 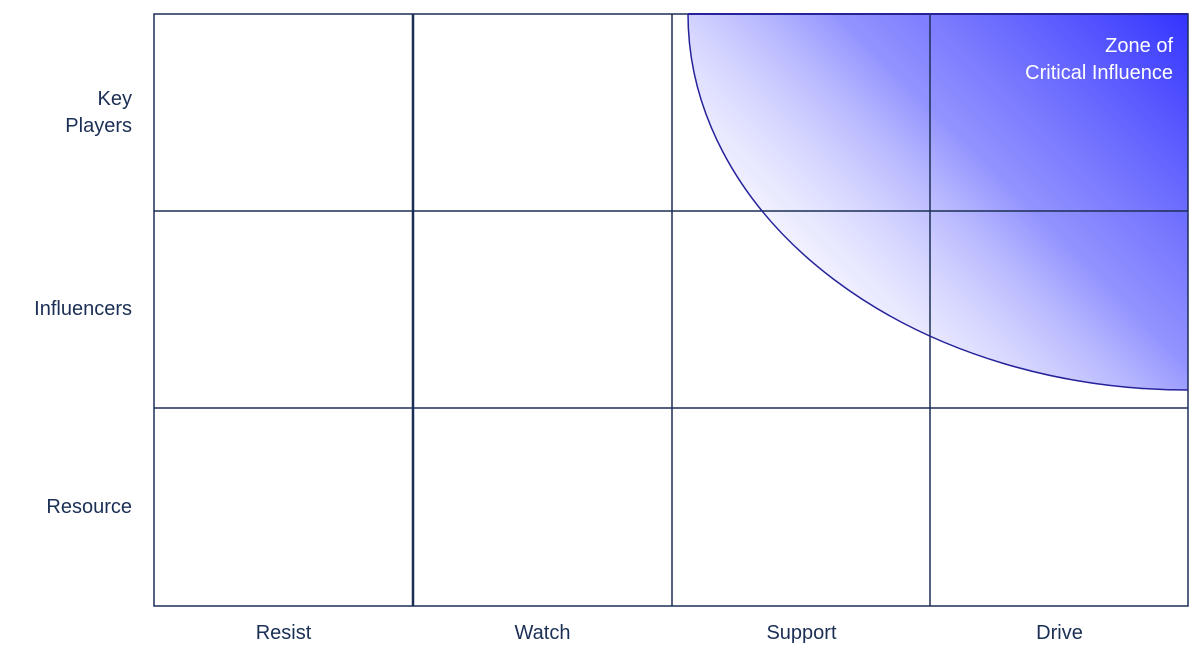 I want to click on row-label-key-players: Key Players, so click(x=98, y=112).